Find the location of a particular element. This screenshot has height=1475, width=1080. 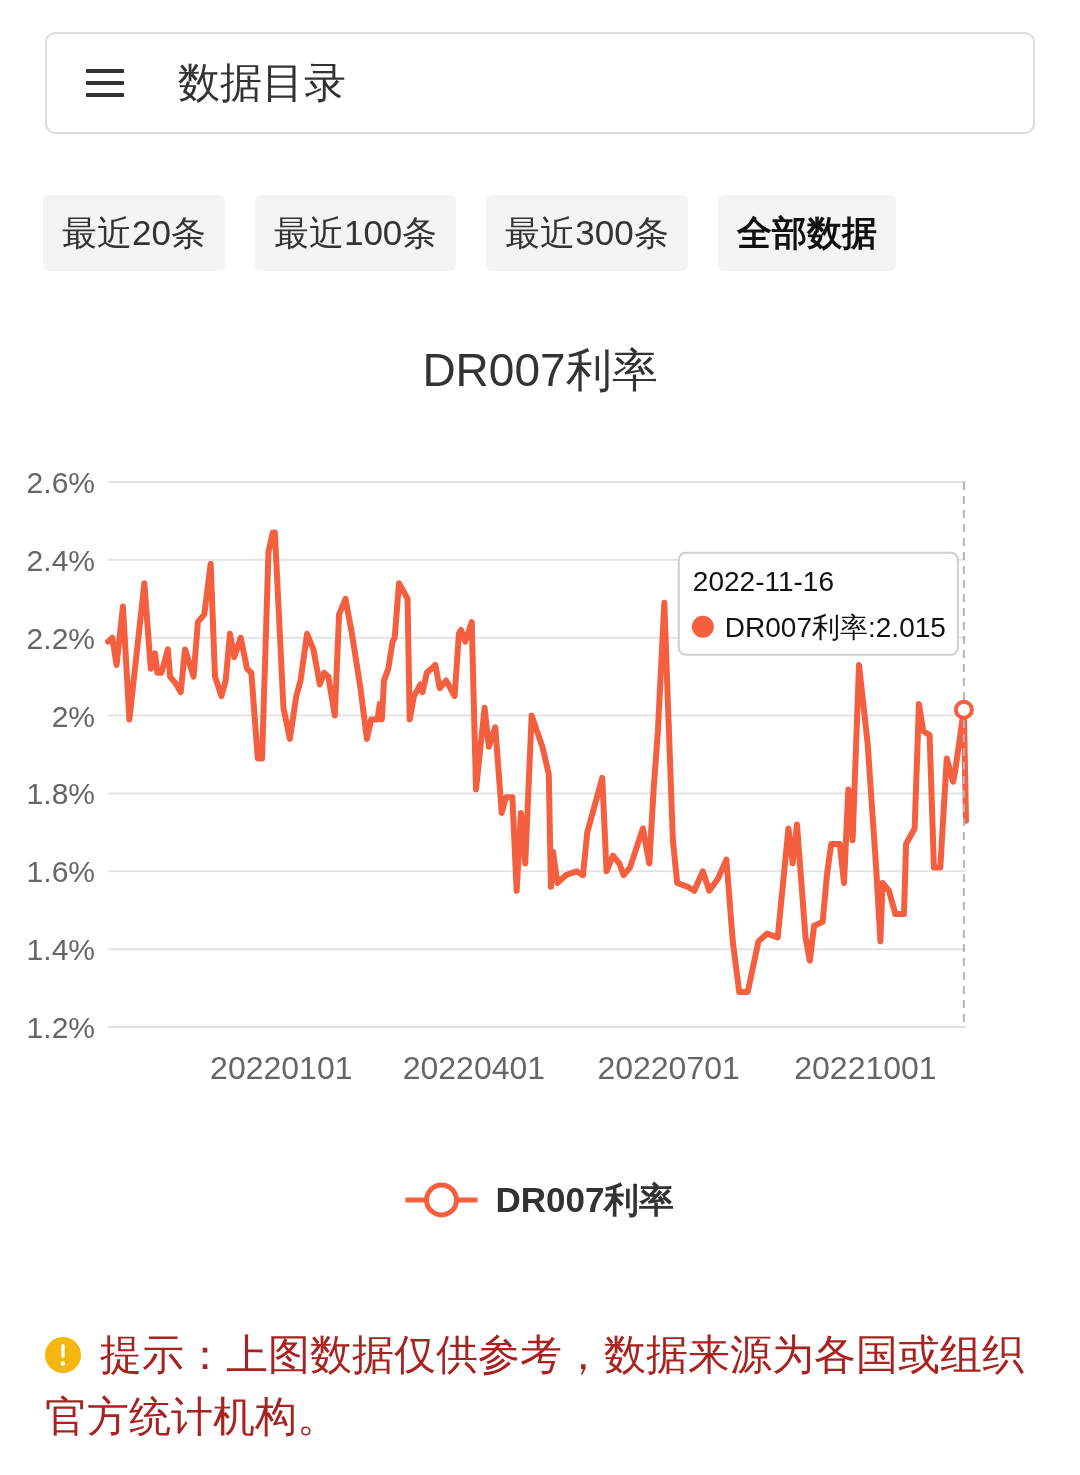

y-tick-label: 1.6% is located at coordinates (60, 872).